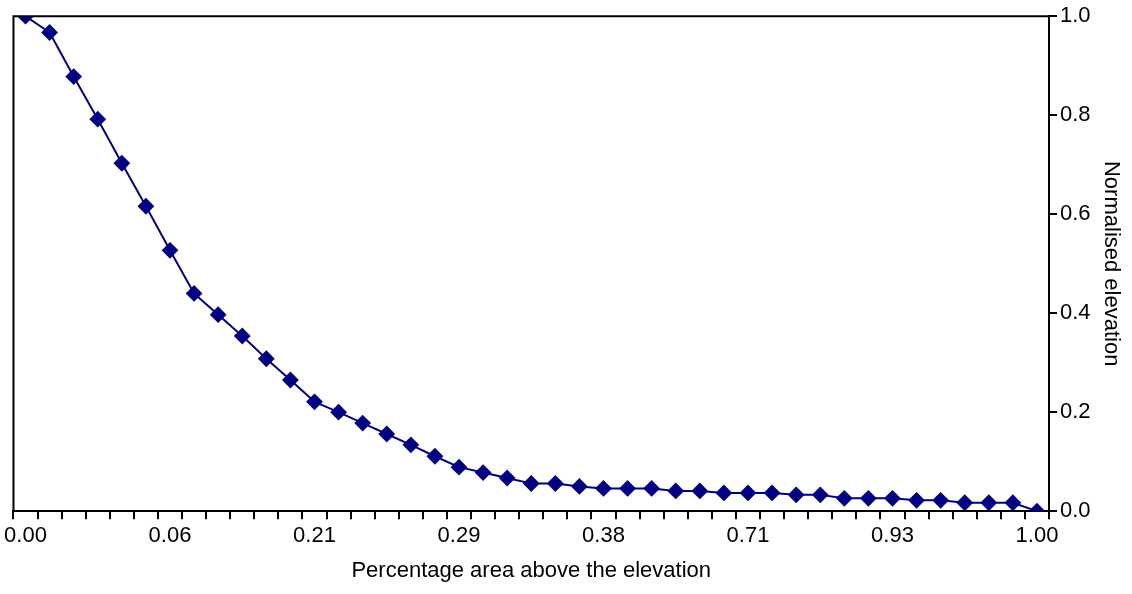 This screenshot has height=594, width=1132. Describe the element at coordinates (1075, 411) in the screenshot. I see `y-tick-label: 0.2` at that location.